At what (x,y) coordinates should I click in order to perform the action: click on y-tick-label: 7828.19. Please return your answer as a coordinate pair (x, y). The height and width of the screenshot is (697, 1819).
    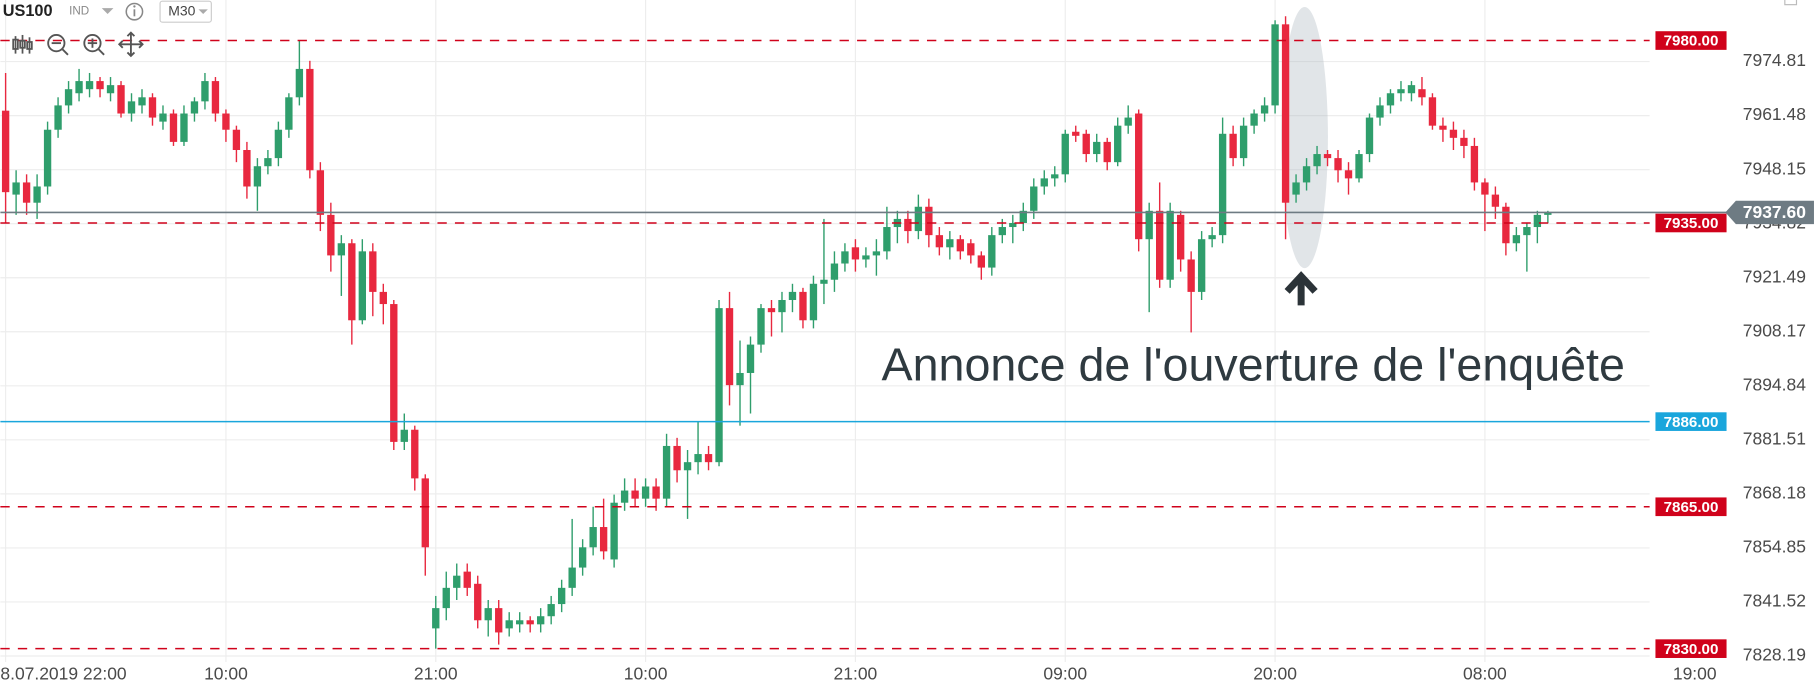
    Looking at the image, I should click on (1774, 655).